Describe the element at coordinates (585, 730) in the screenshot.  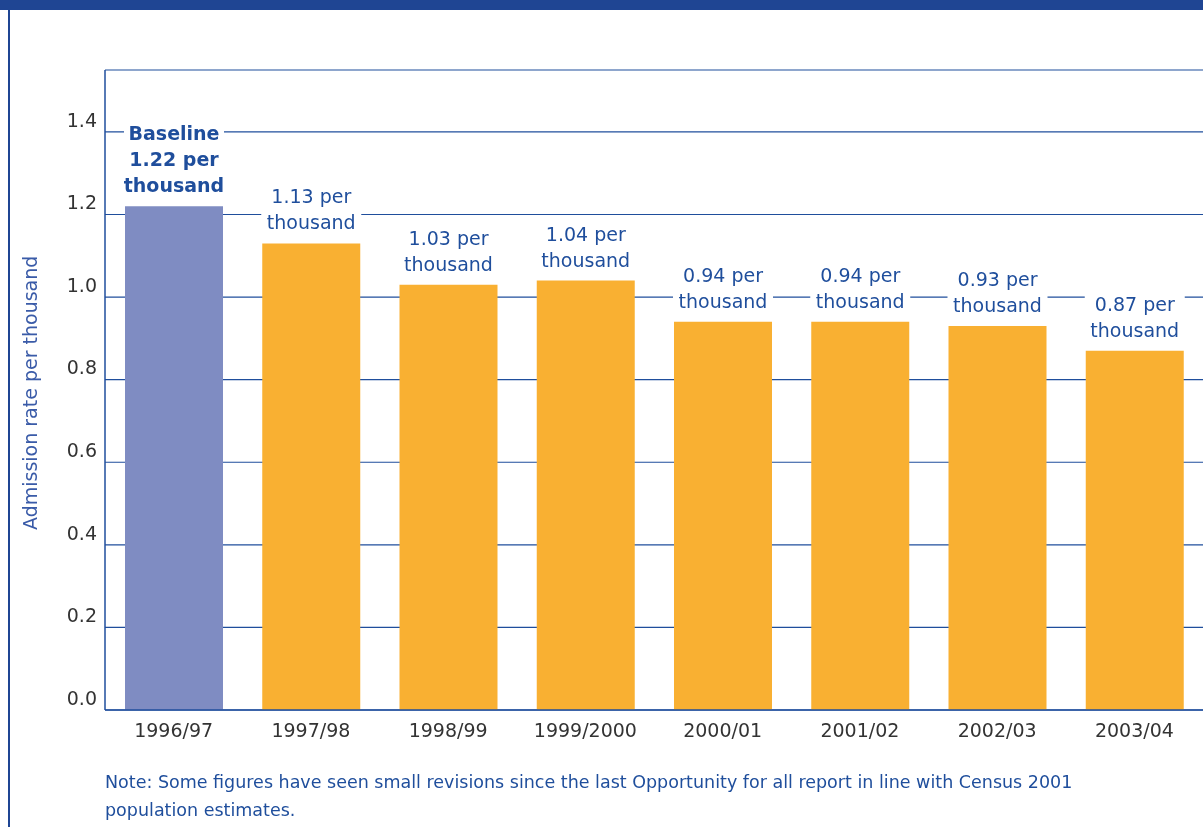
I see `x-tick-label: 1999/2000` at that location.